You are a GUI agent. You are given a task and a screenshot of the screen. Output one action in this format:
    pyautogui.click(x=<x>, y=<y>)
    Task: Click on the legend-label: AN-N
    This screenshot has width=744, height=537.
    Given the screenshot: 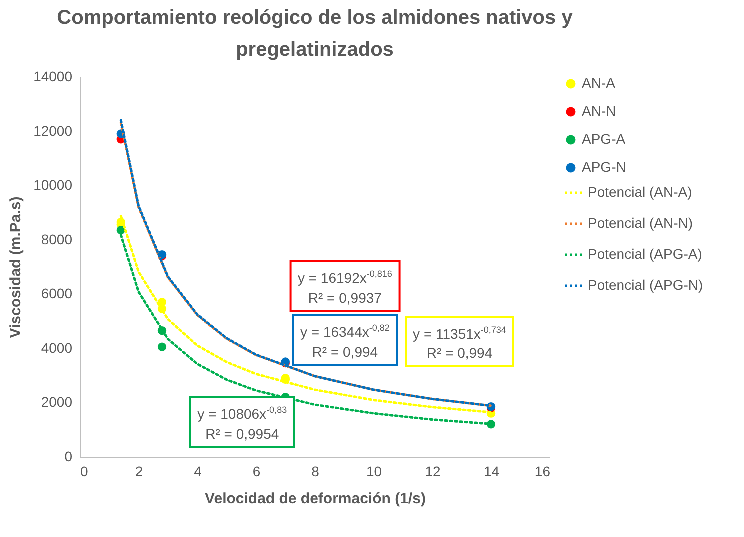 What is the action you would take?
    pyautogui.click(x=599, y=111)
    